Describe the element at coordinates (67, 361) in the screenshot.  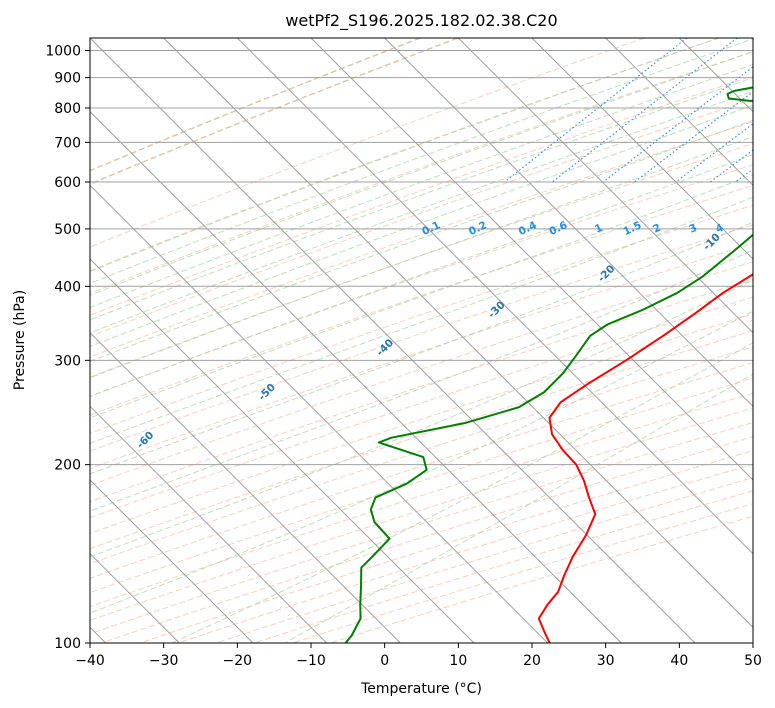
I see `y-tick-label: 300` at that location.